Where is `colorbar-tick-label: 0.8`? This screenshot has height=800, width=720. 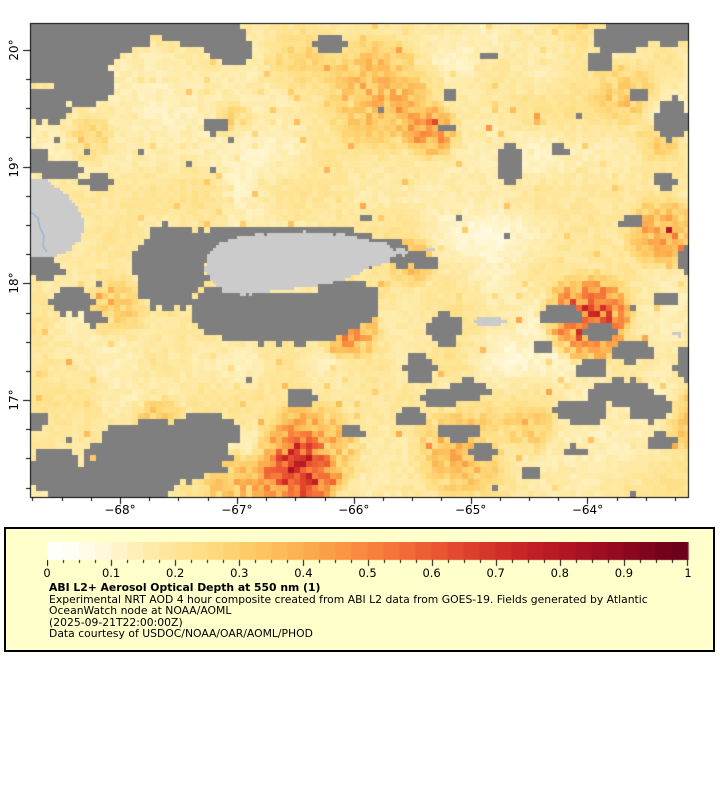 colorbar-tick-label: 0.8 is located at coordinates (559, 573).